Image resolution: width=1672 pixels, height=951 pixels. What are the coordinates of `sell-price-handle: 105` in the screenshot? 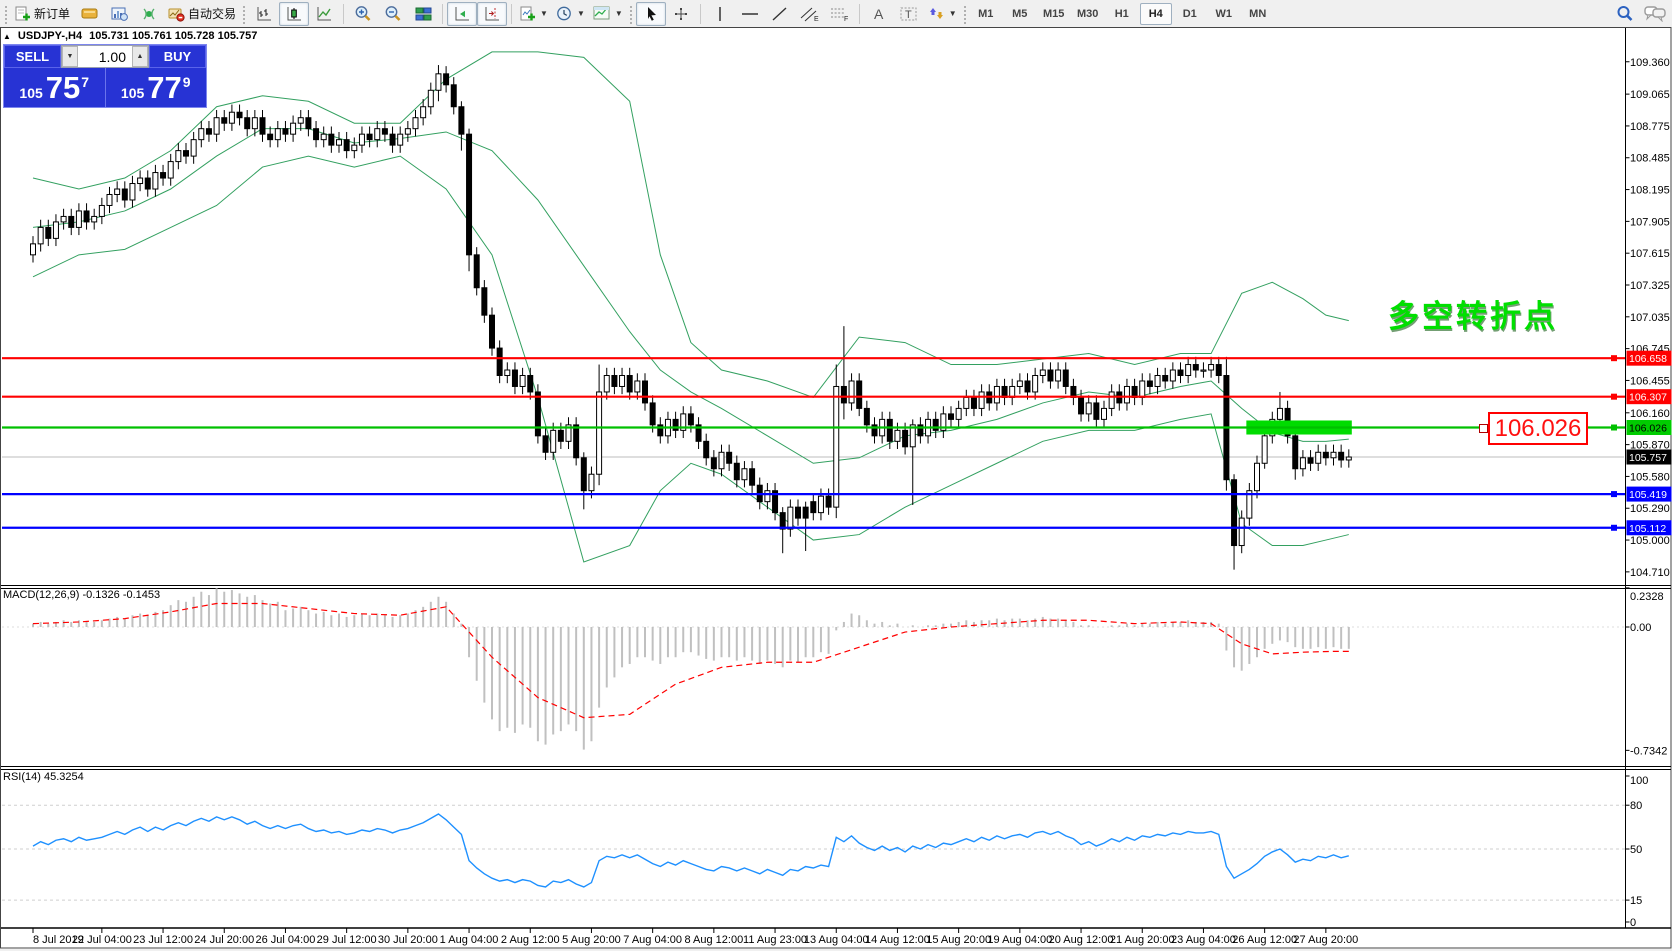 It's located at (31, 92).